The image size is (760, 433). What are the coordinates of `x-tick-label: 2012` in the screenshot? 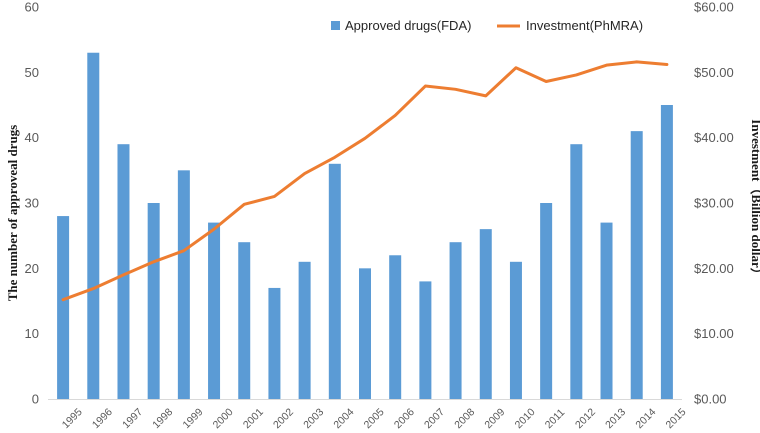 It's located at (585, 418).